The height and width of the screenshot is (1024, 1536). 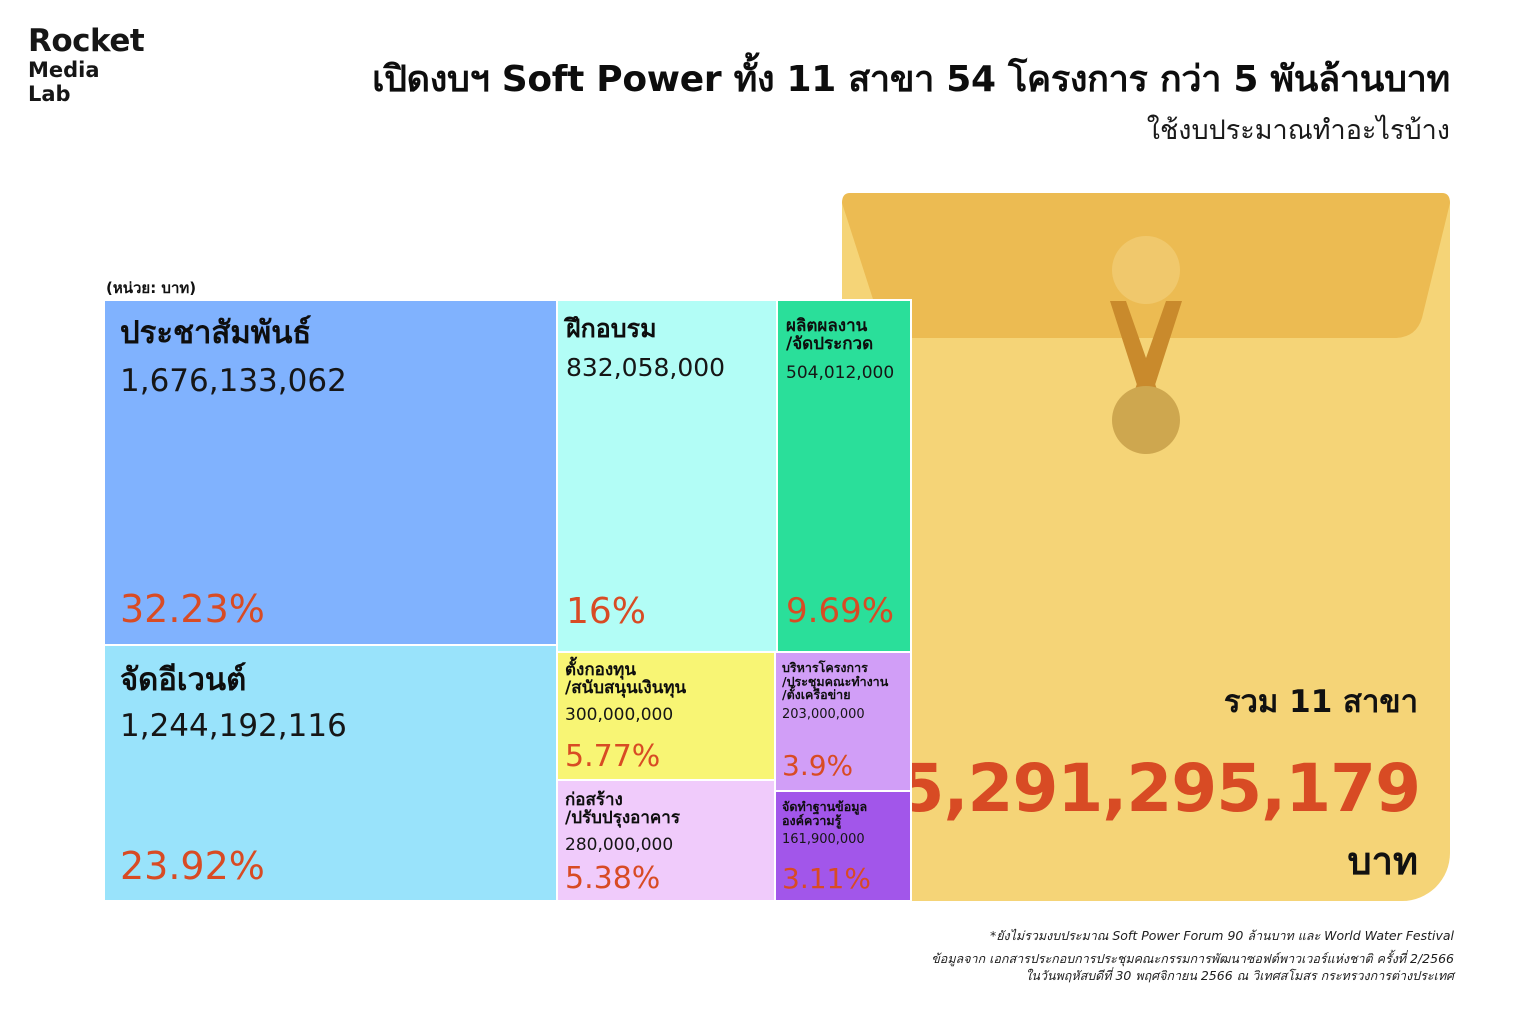 What do you see at coordinates (1298, 130) in the screenshot?
I see `page-subtitle: ใช้งบประมาณทำอะไรบ้าง` at bounding box center [1298, 130].